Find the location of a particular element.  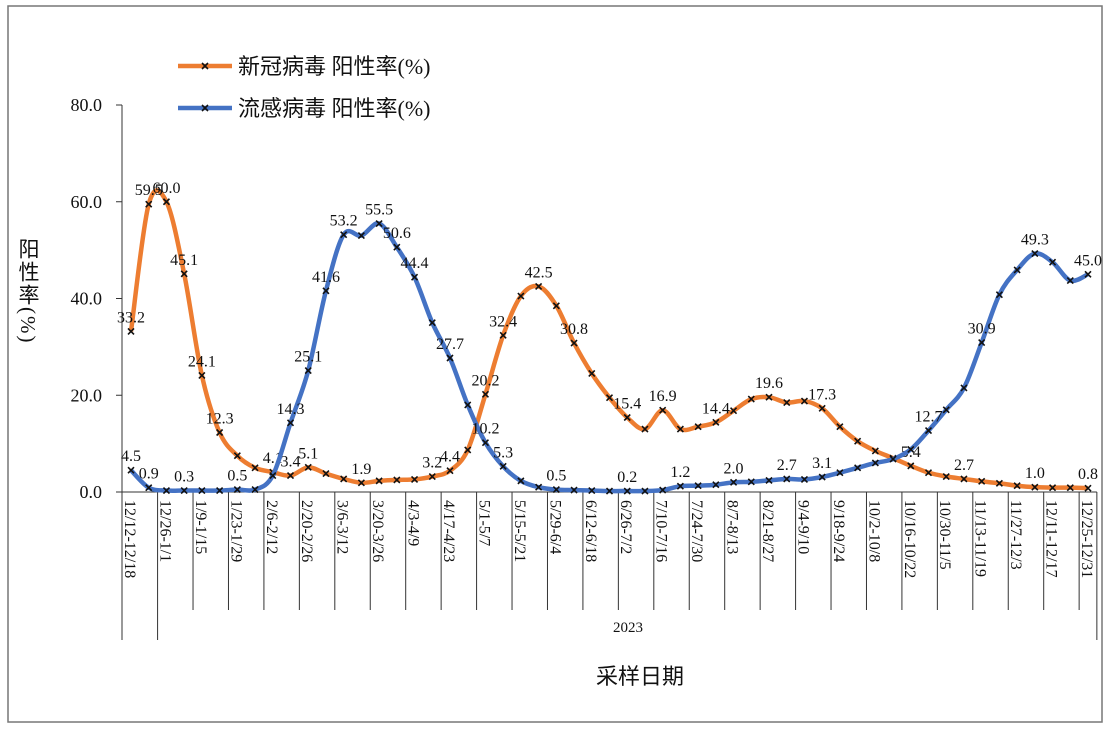

data-label: 53.2 is located at coordinates (344, 221).